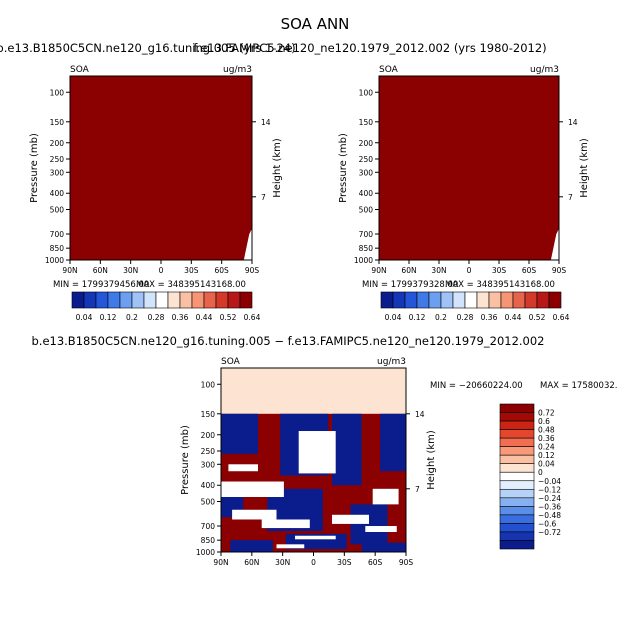 The image size is (631, 630). Describe the element at coordinates (220, 562) in the screenshot. I see `x-tick-label: 90N` at that location.